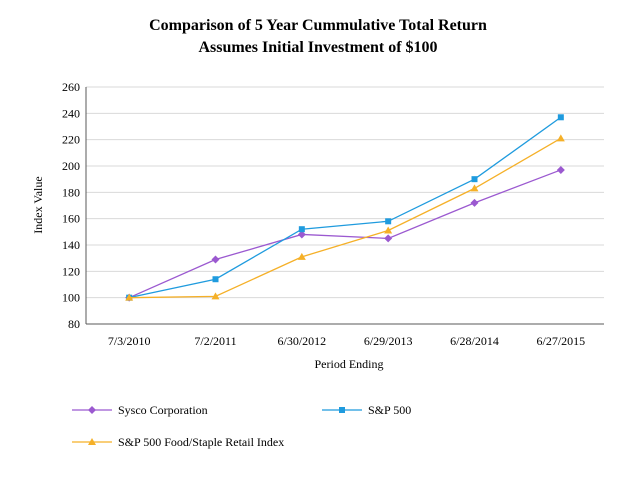 This screenshot has height=480, width=636. What do you see at coordinates (366, 410) in the screenshot?
I see `legend-item: S&P 500` at bounding box center [366, 410].